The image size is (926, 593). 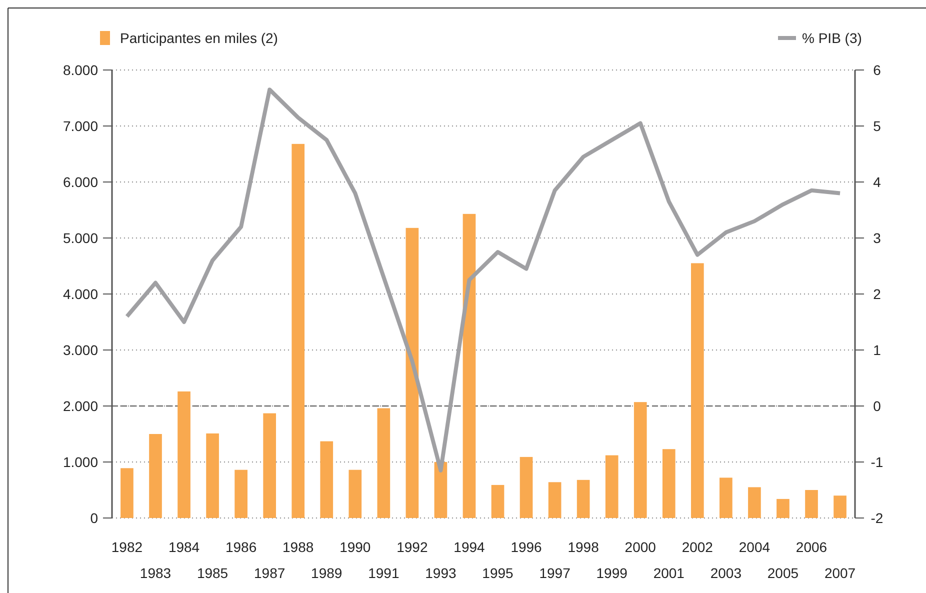 What do you see at coordinates (877, 462) in the screenshot?
I see `y2-tick-label: -1` at bounding box center [877, 462].